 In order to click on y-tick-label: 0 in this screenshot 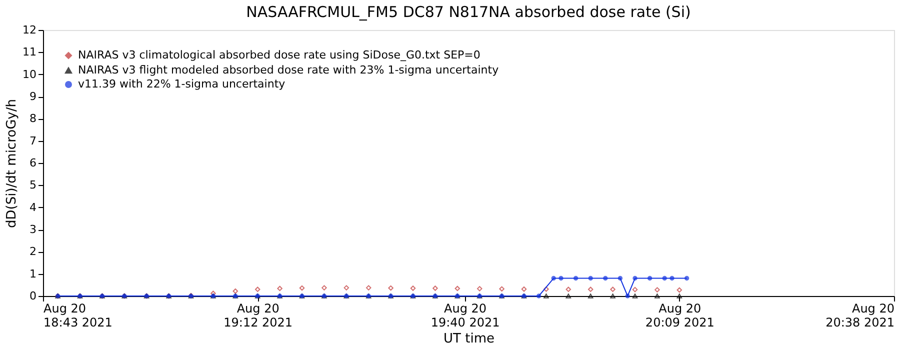, I will do `click(33, 296)`.